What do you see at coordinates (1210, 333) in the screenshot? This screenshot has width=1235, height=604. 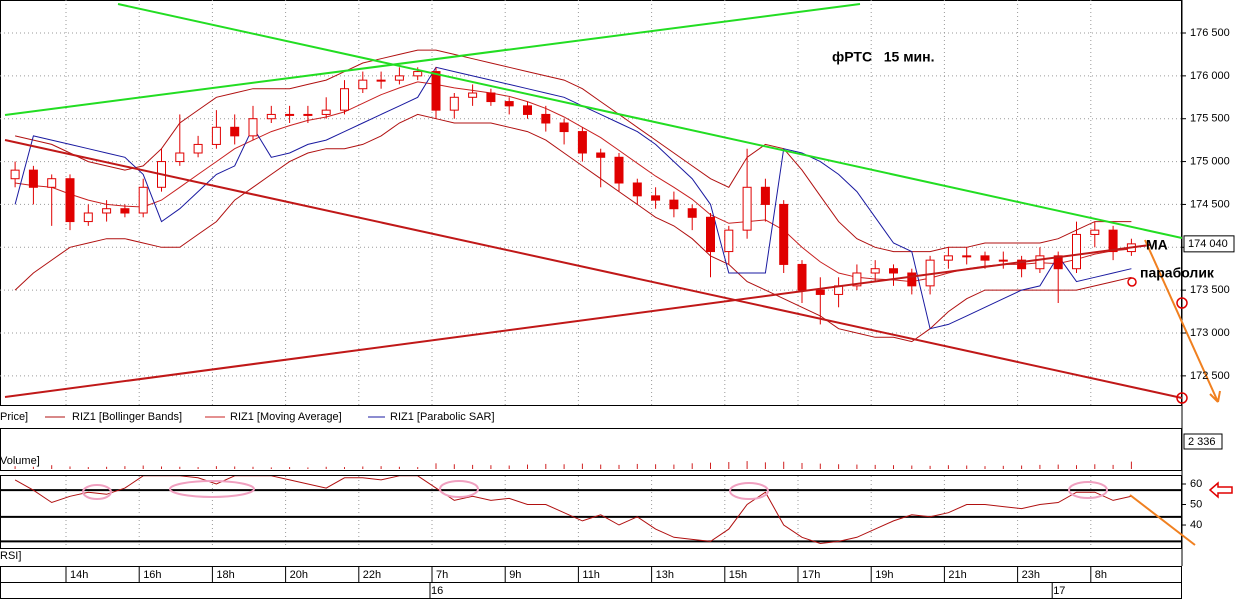 I see `y-tick-label: 173 000` at bounding box center [1210, 333].